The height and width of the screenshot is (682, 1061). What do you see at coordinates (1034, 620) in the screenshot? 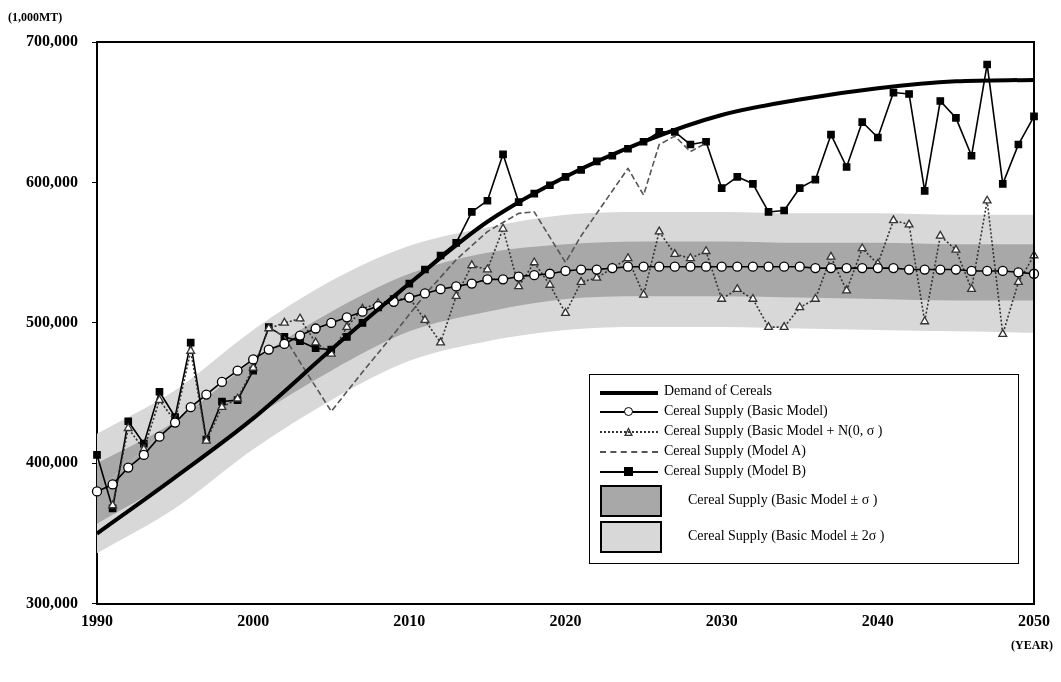
I see `x-tick-label: 2050` at bounding box center [1034, 620].